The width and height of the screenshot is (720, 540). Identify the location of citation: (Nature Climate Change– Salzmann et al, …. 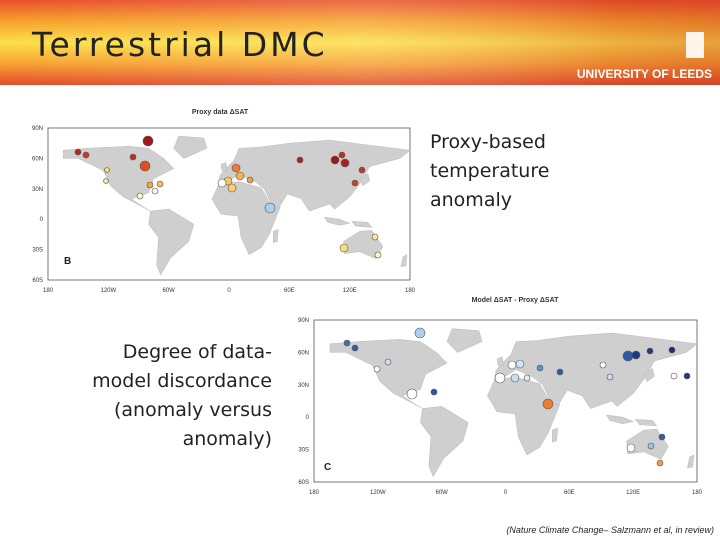
(610, 530).